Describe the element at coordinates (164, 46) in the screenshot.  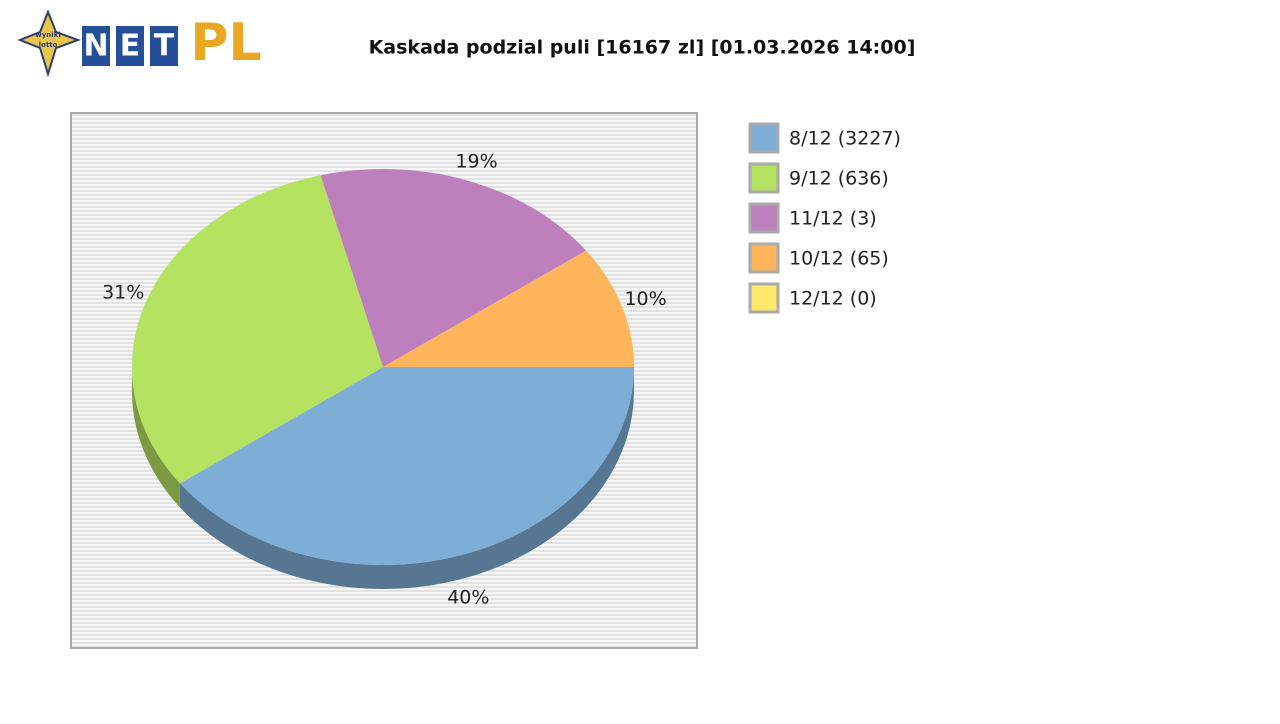
I see `logo-letter: T` at that location.